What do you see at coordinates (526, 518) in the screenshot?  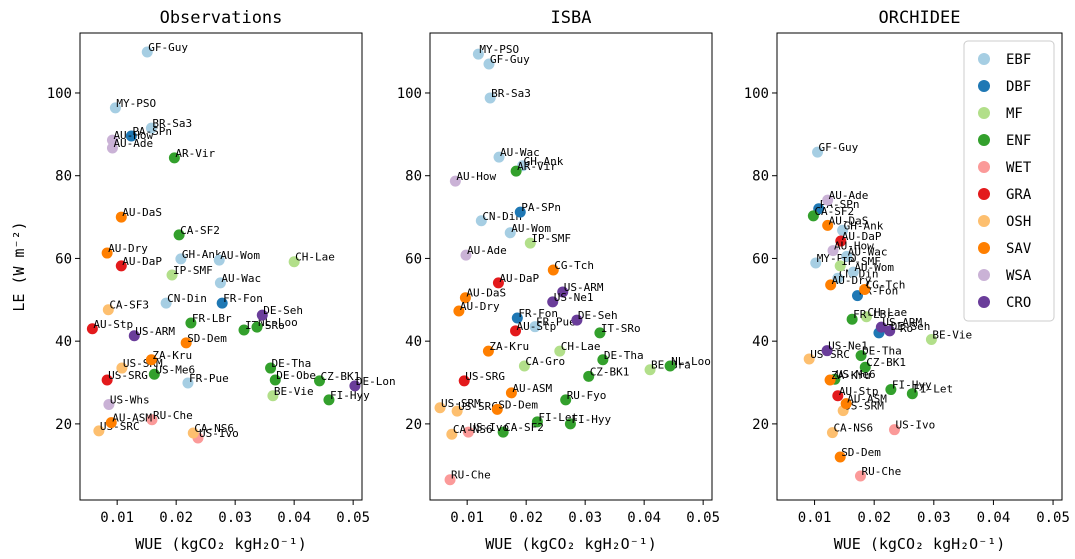 I see `x-tick-label: 0.02` at bounding box center [526, 518].